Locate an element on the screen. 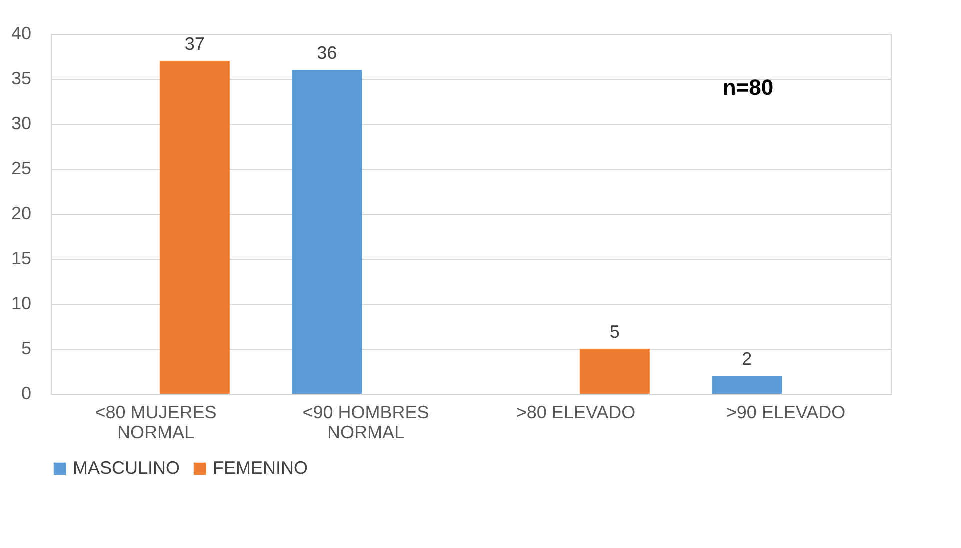 Image resolution: width=961 pixels, height=548 pixels. annotation: n=80 is located at coordinates (748, 87).